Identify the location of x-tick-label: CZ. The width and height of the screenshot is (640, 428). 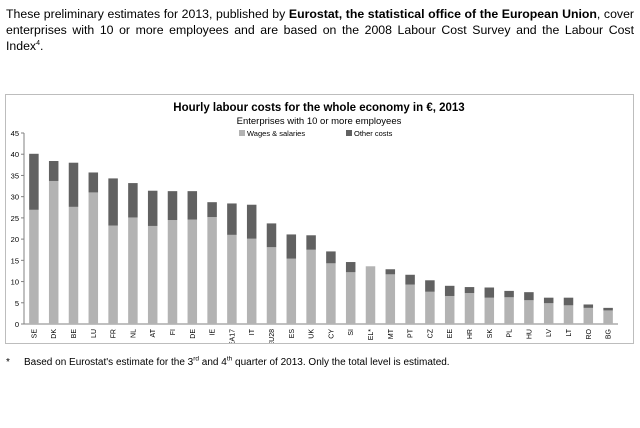
(430, 333).